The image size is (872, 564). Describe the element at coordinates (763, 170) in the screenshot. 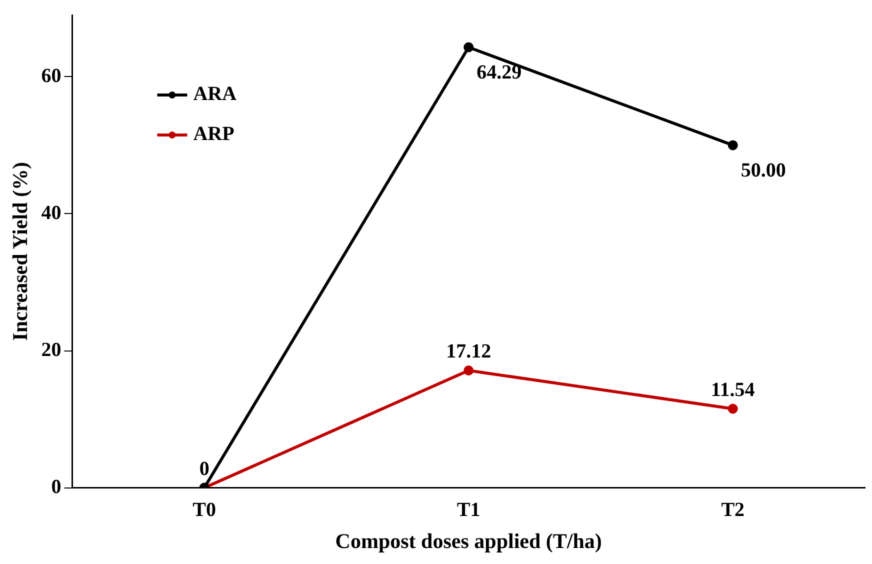

I see `data-label: 50.00` at that location.